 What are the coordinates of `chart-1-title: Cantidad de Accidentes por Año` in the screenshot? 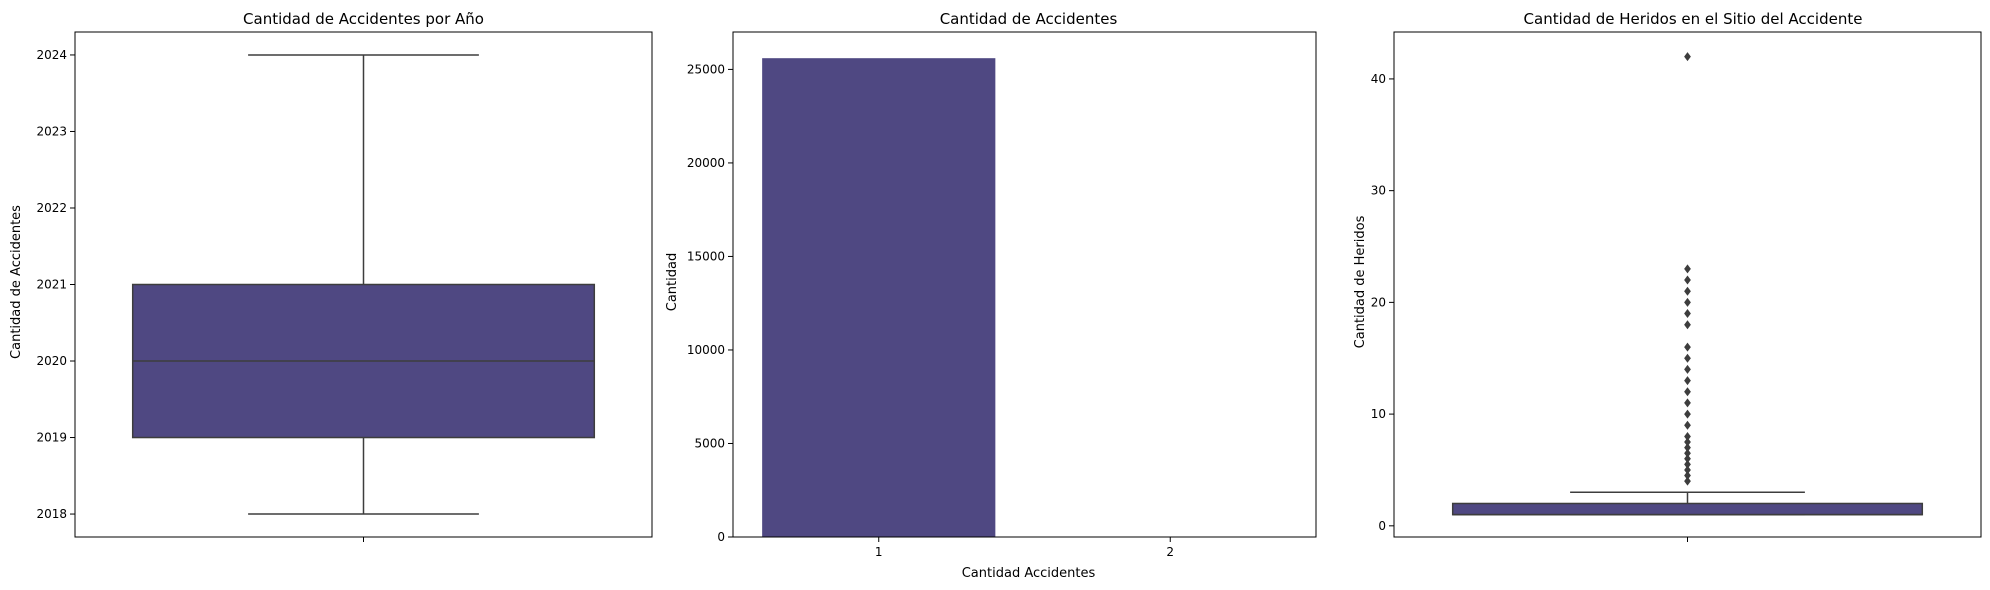 It's located at (363, 19).